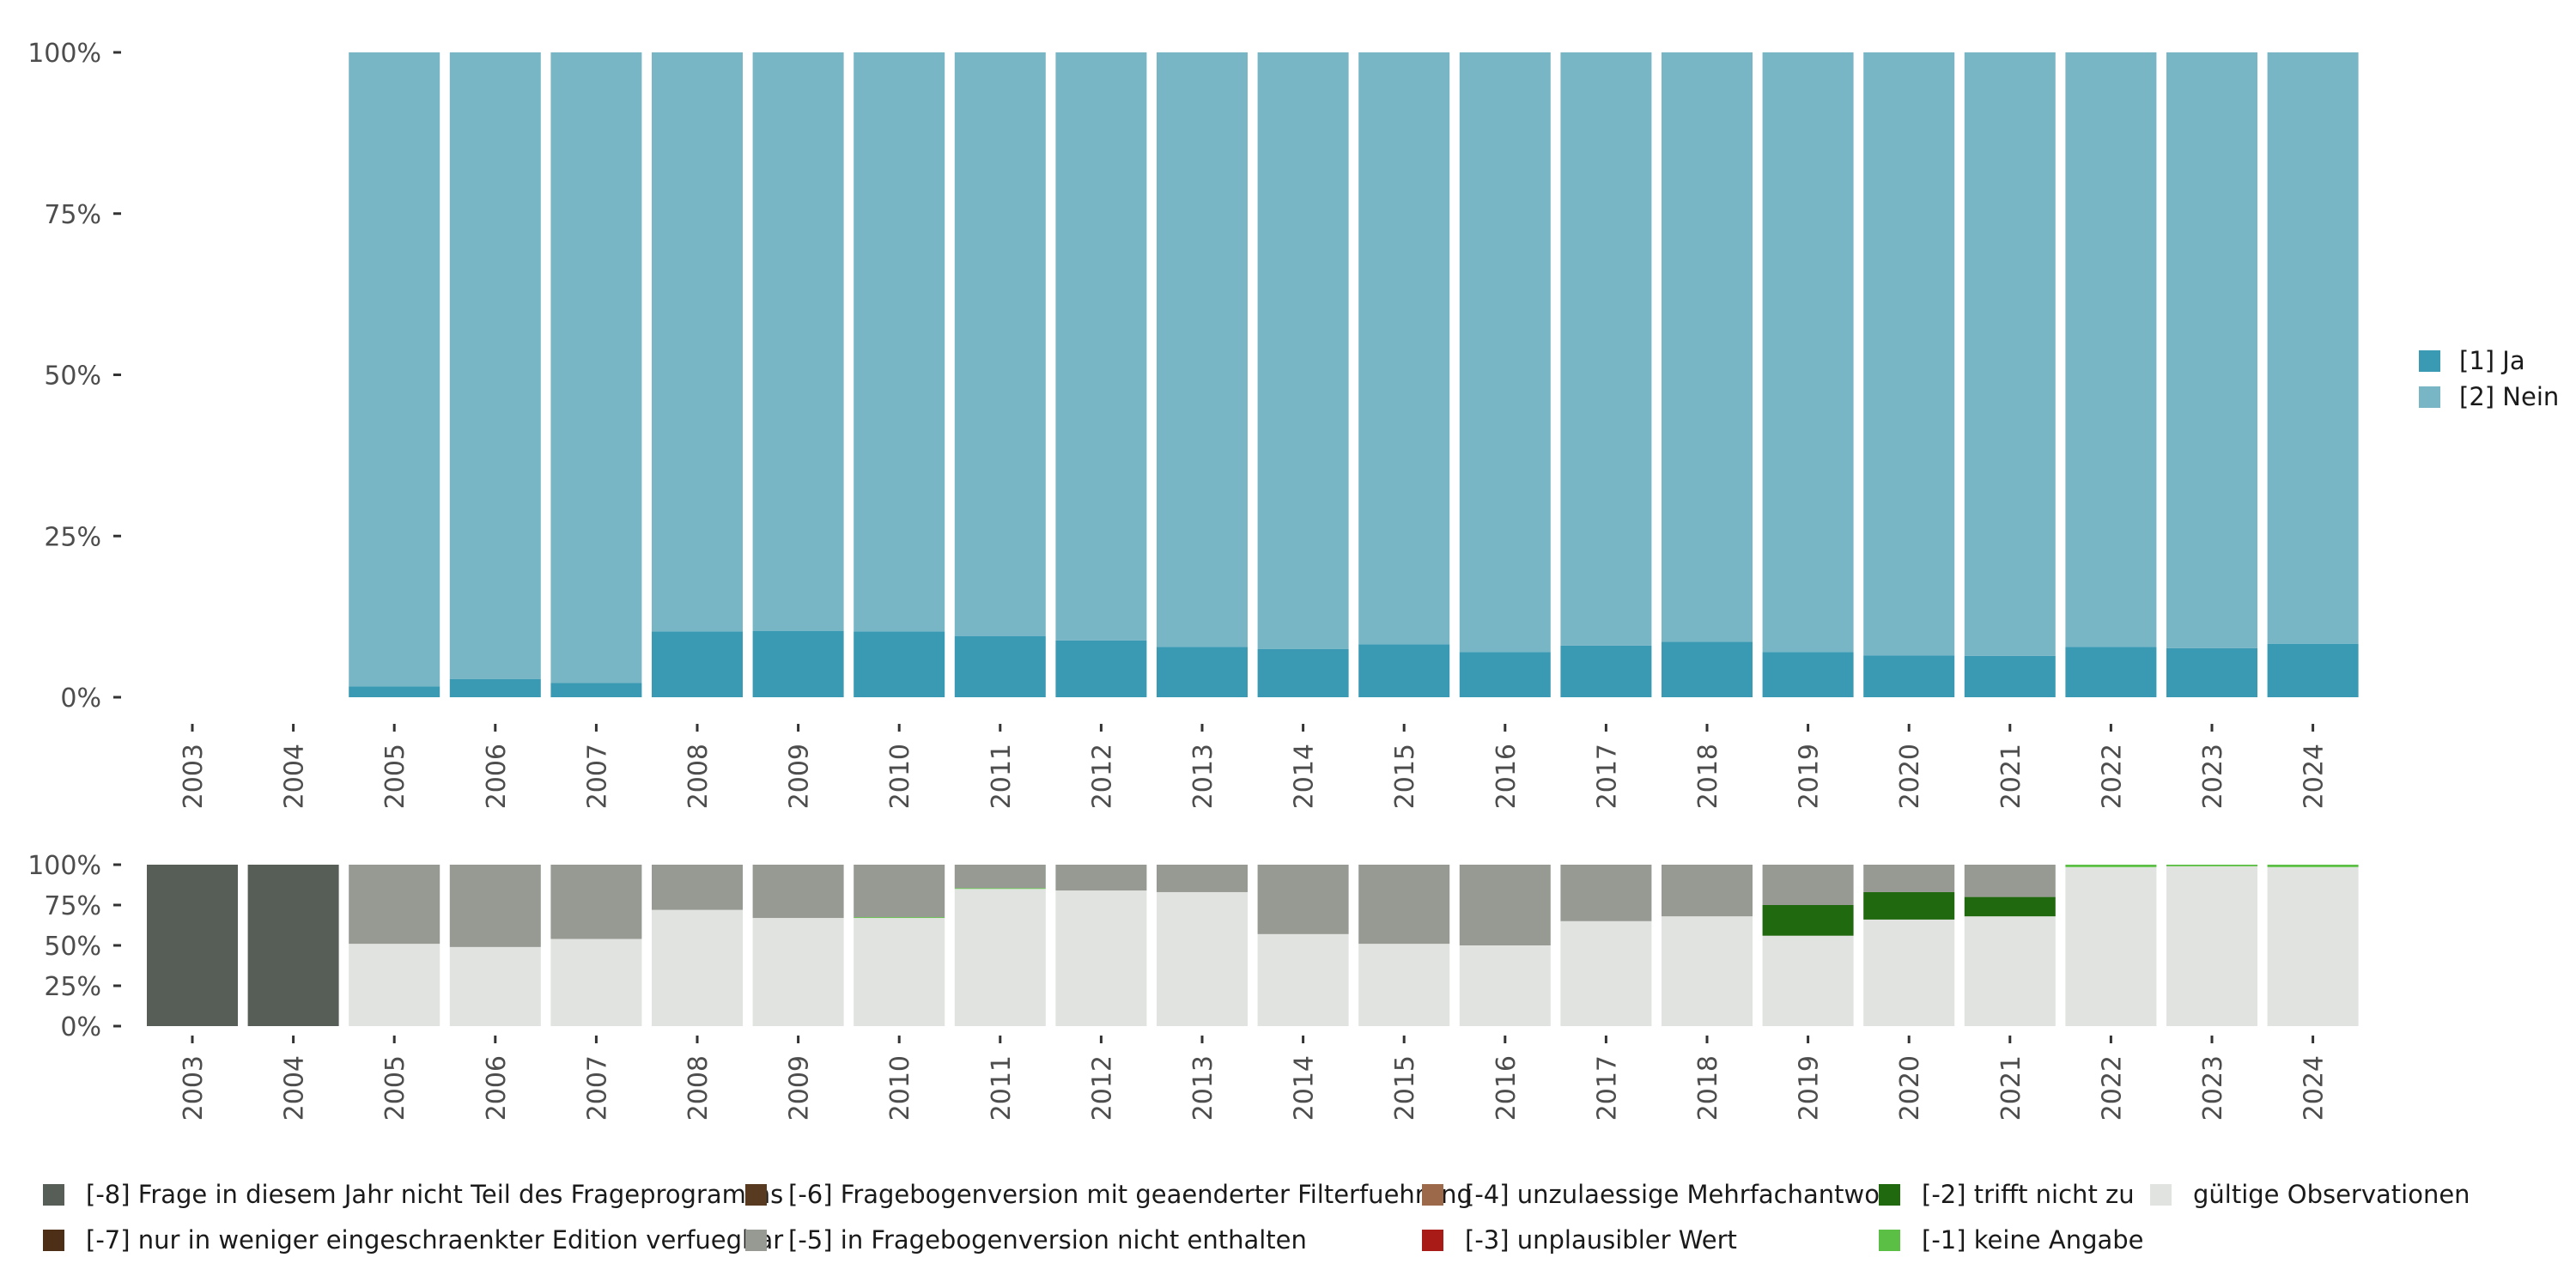  Describe the element at coordinates (2211, 672) in the screenshot. I see `top-bar-1-ja-2023` at that location.